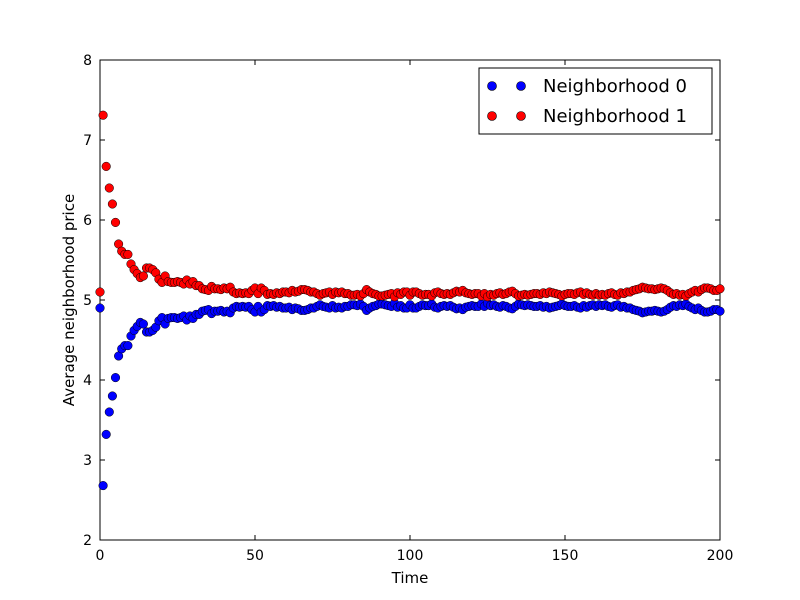 This screenshot has width=800, height=600. I want to click on legend-box, so click(595, 101).